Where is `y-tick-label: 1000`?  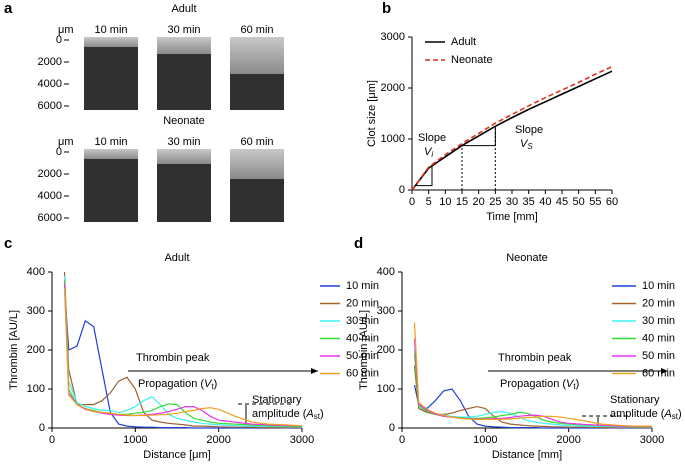 y-tick-label: 1000 is located at coordinates (393, 139).